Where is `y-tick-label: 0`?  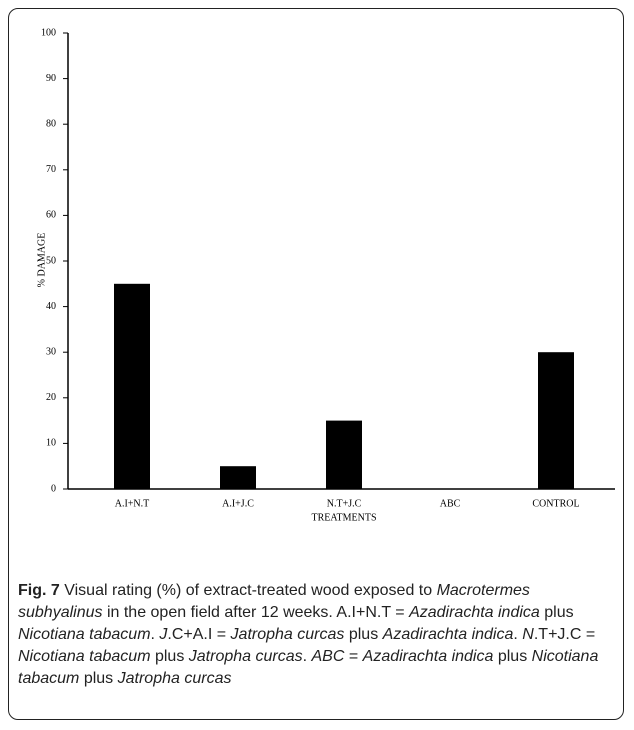 y-tick-label: 0 is located at coordinates (53, 488).